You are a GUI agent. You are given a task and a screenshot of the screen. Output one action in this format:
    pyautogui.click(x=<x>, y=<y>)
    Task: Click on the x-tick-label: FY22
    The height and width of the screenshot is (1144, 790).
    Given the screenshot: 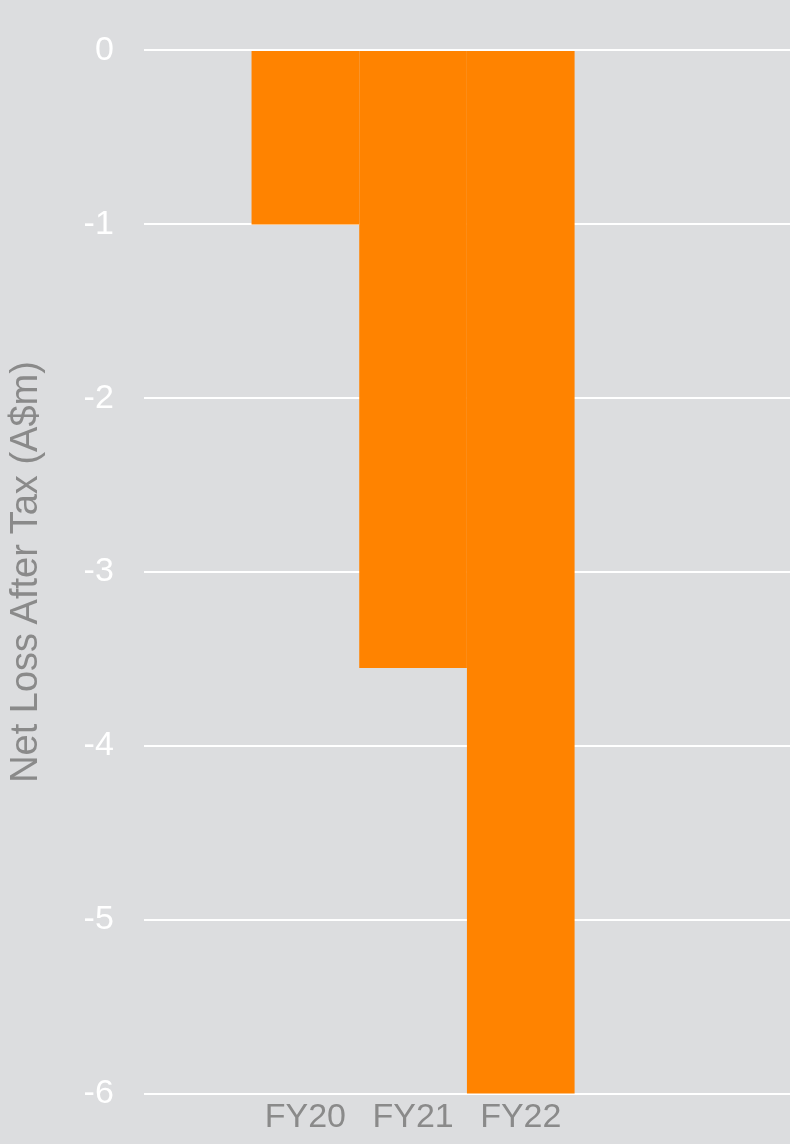 What is the action you would take?
    pyautogui.click(x=521, y=1115)
    